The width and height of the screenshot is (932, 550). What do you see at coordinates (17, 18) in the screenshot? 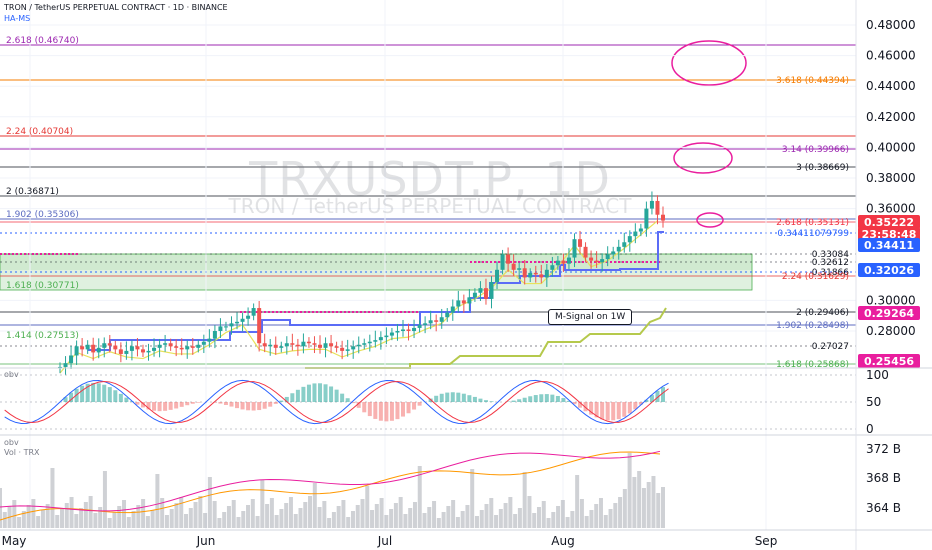
I see `indicator-name: HA-MS` at bounding box center [17, 18].